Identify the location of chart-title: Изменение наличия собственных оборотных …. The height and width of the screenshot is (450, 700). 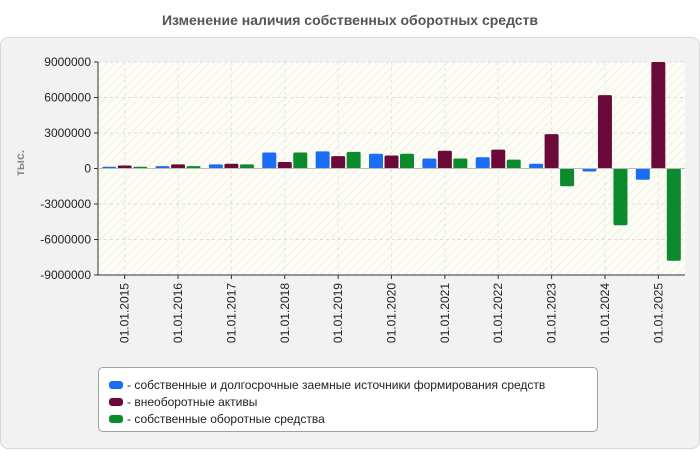
(350, 20).